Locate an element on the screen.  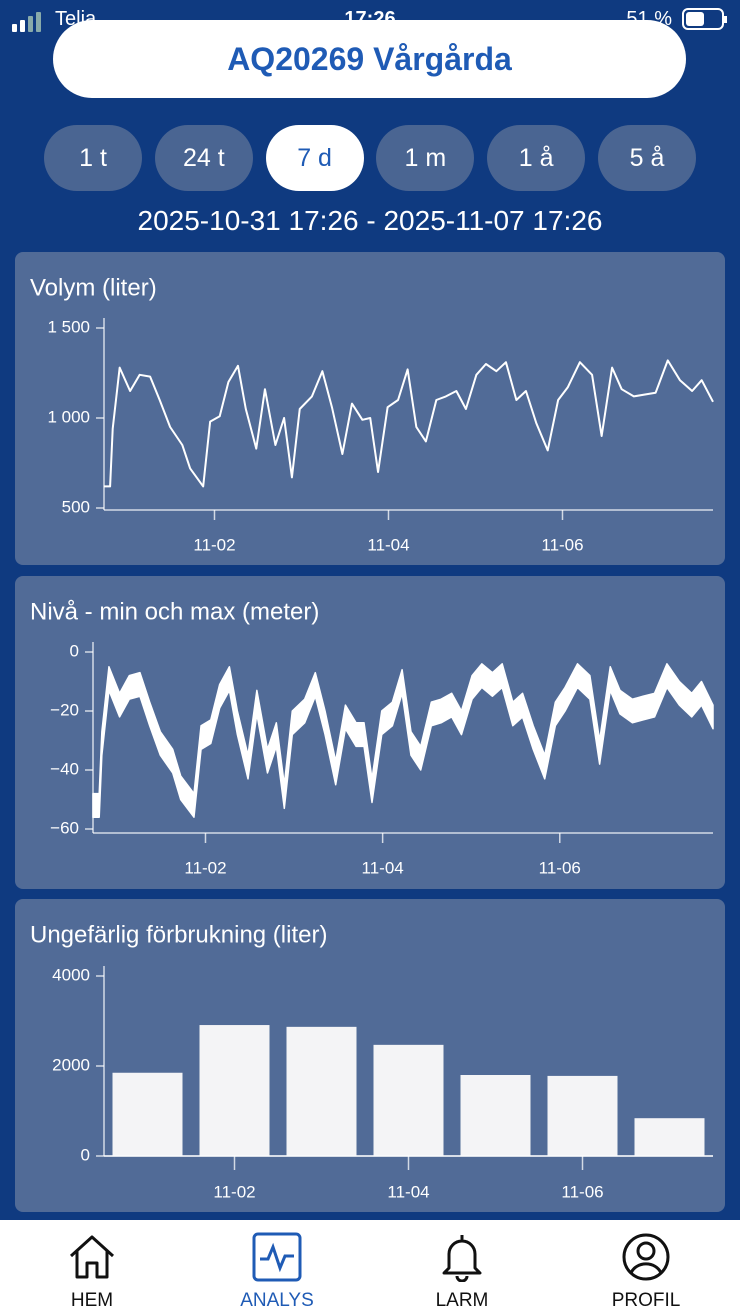
nav-label: LARM is located at coordinates (462, 1300).